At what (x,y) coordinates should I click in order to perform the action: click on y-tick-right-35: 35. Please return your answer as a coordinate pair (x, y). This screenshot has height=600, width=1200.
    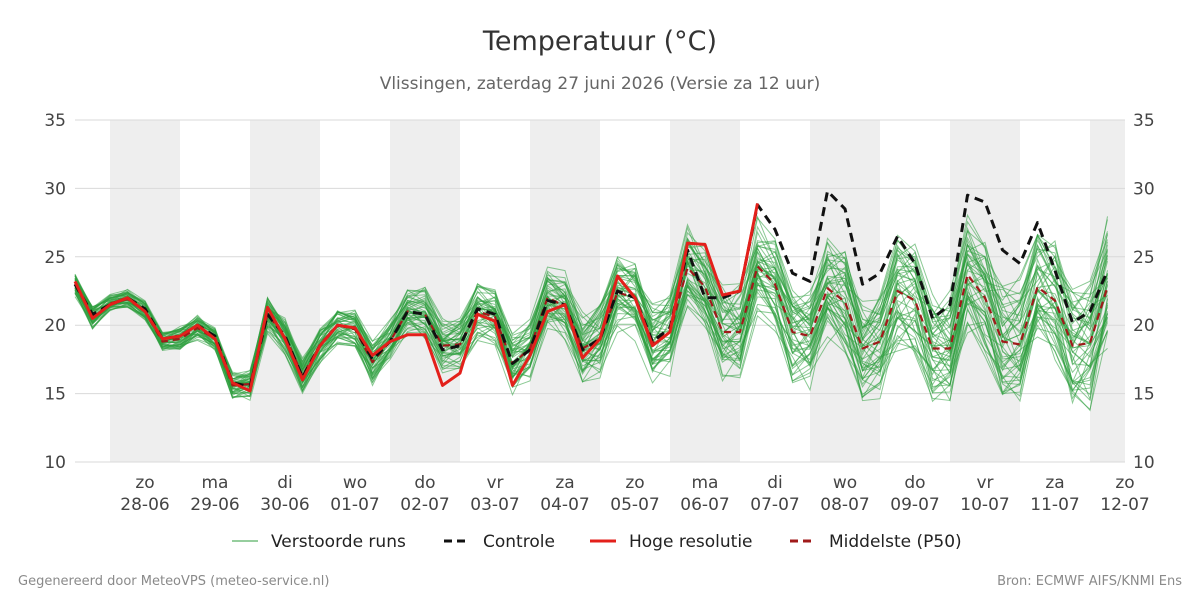
    Looking at the image, I should click on (1144, 121).